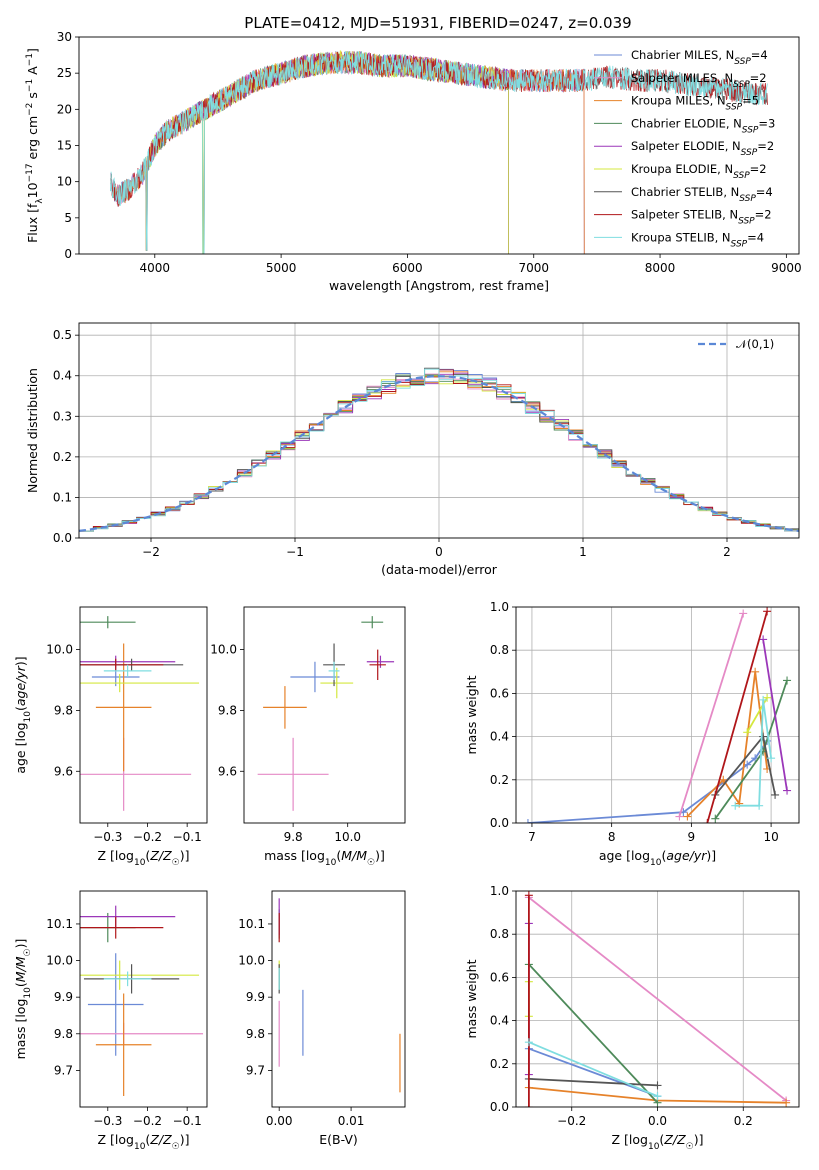 The width and height of the screenshot is (819, 1170). What do you see at coordinates (293, 837) in the screenshot?
I see `x-tick-label: 9.8` at bounding box center [293, 837].